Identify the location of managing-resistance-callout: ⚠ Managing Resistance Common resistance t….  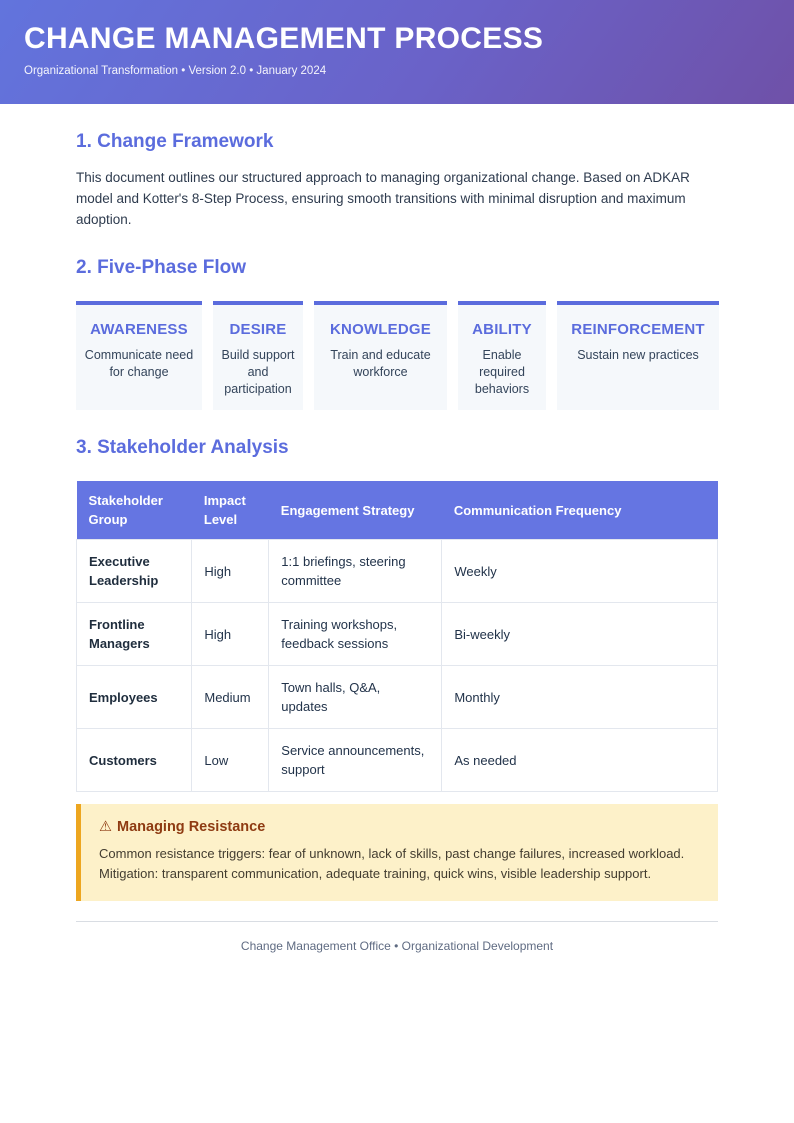
(397, 852).